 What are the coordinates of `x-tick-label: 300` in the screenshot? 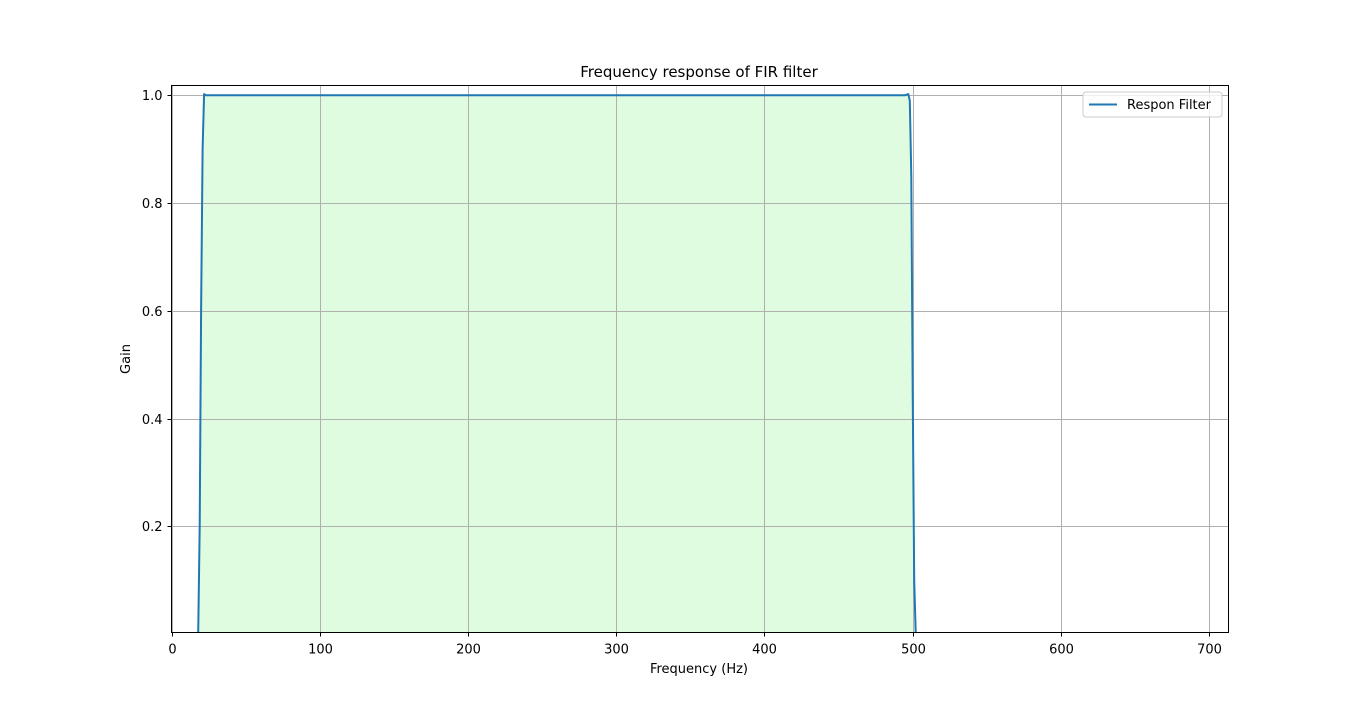 It's located at (616, 650).